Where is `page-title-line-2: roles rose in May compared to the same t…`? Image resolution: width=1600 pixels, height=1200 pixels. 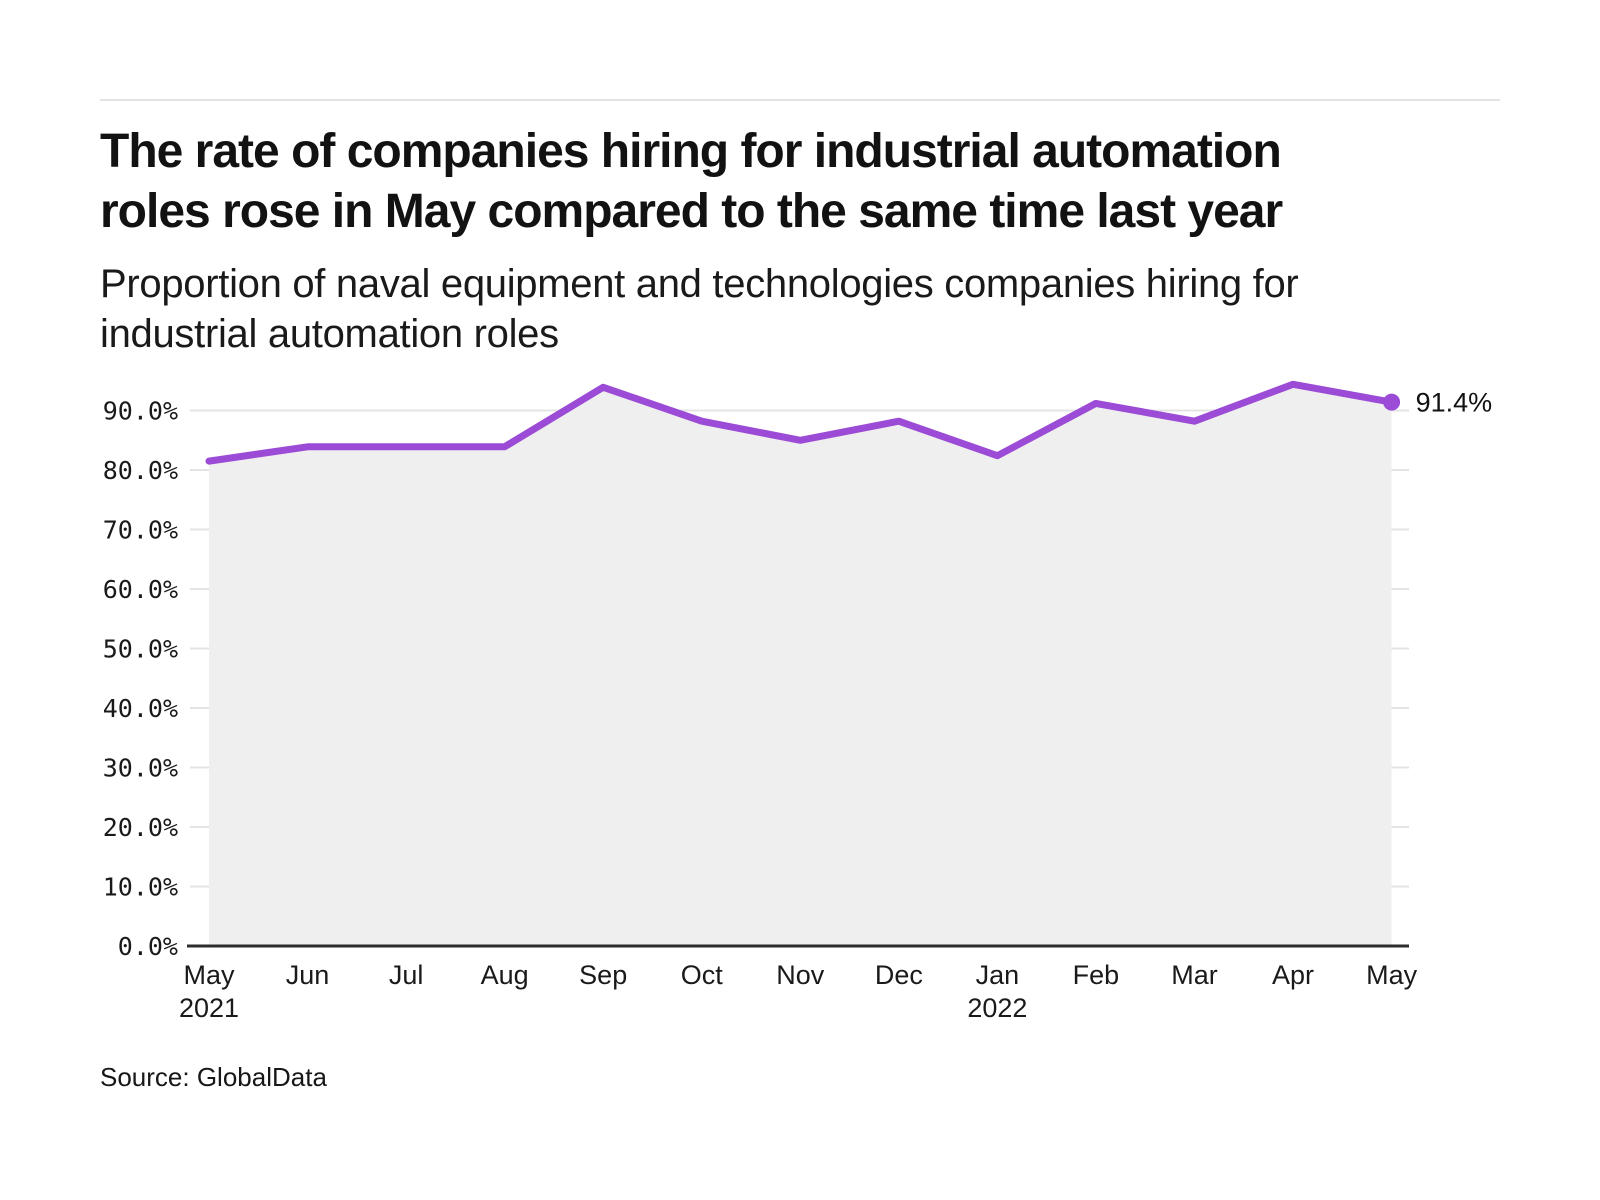 page-title-line-2: roles rose in May compared to the same t… is located at coordinates (691, 211).